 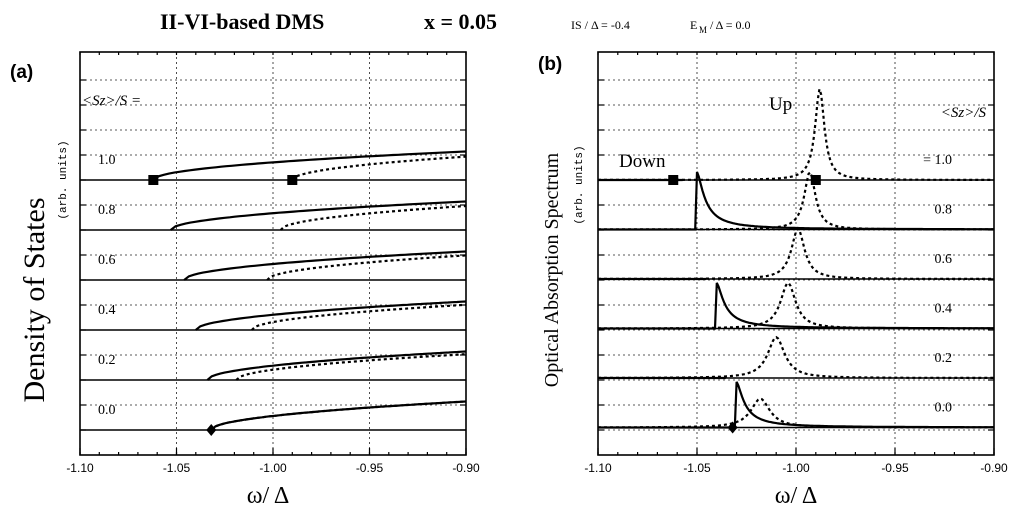 What do you see at coordinates (693, 25) in the screenshot?
I see `svg-text: E` at bounding box center [693, 25].